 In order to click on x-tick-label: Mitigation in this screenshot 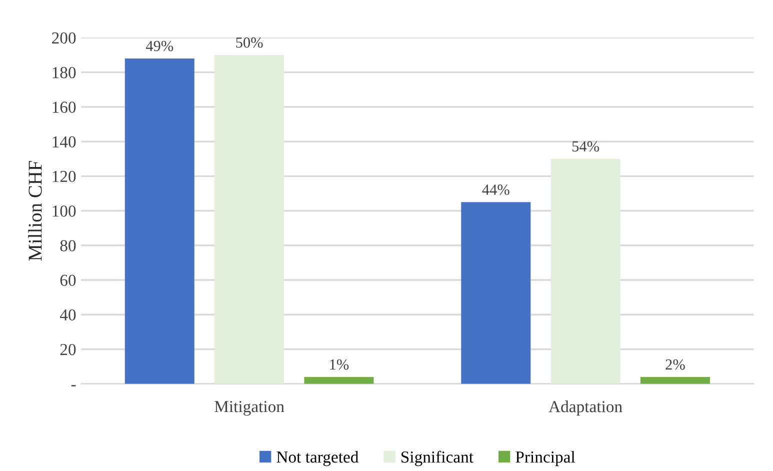, I will do `click(249, 408)`.